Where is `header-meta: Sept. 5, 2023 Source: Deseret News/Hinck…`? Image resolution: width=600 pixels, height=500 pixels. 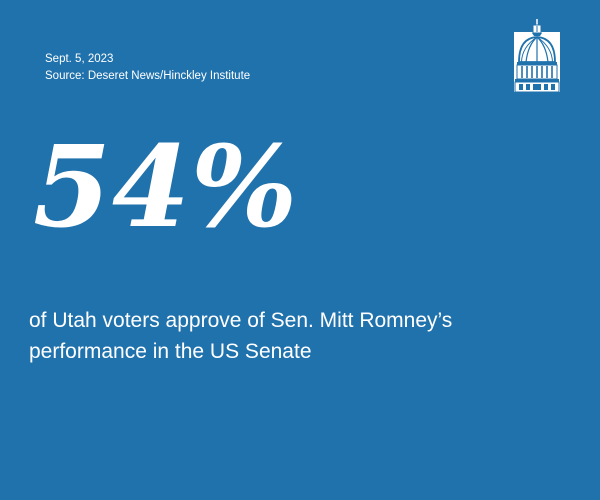 header-meta: Sept. 5, 2023 Source: Deseret News/Hinck… is located at coordinates (147, 67).